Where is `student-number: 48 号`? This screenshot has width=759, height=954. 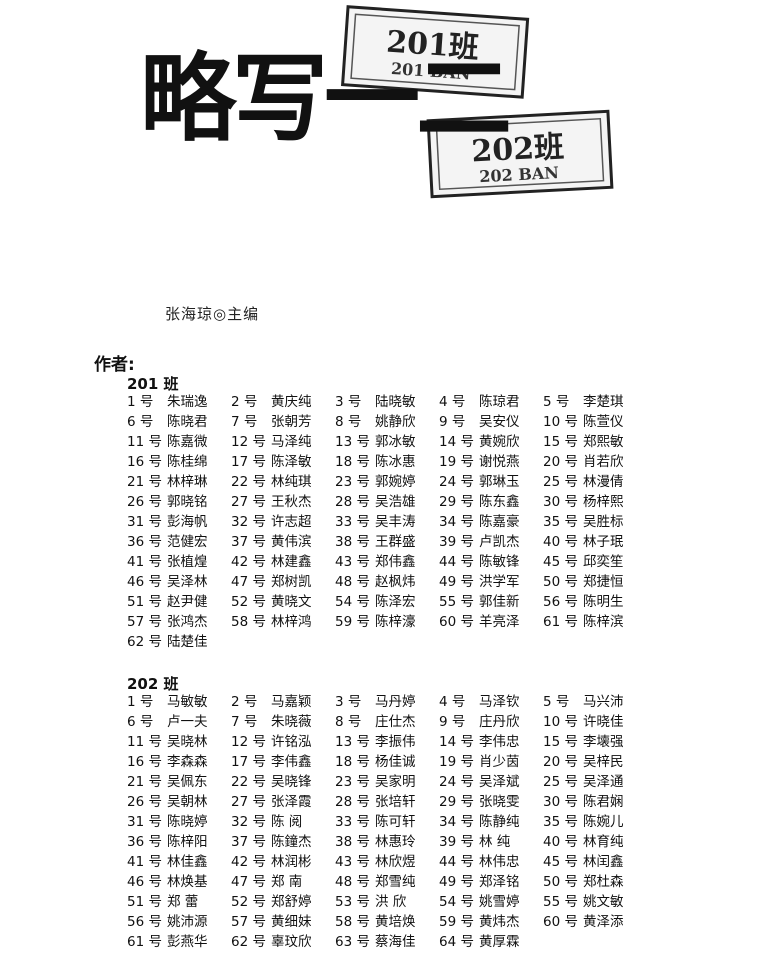
student-number: 48 号 is located at coordinates (352, 582).